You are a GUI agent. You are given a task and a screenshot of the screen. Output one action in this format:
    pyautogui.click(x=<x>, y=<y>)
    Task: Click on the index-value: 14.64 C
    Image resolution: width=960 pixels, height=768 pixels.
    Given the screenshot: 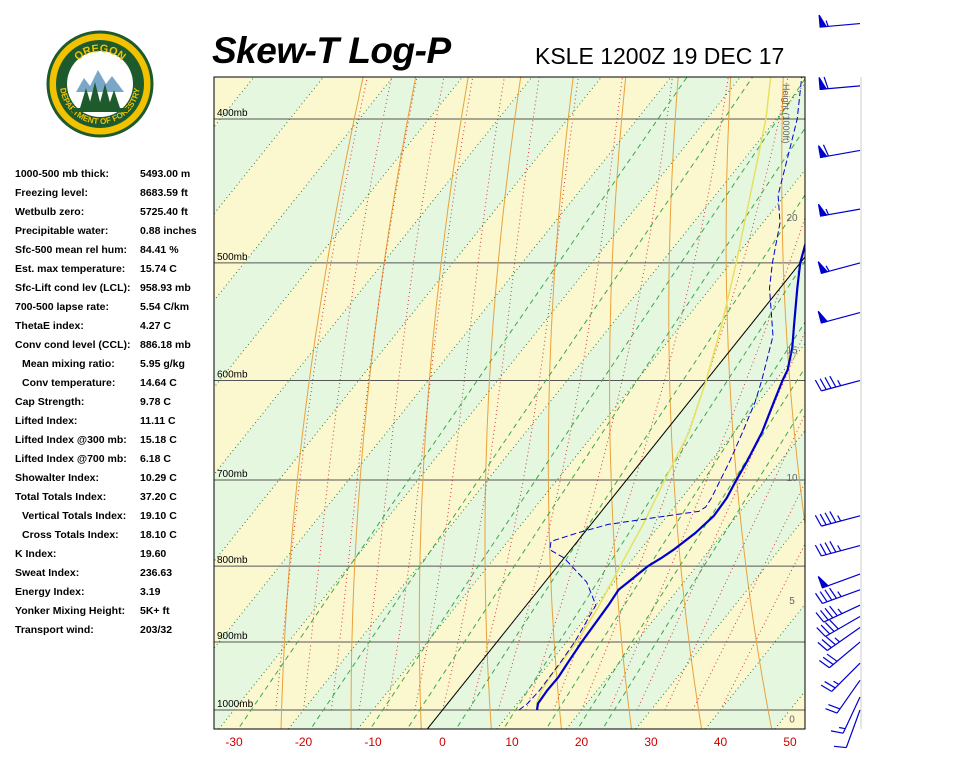 What is the action you would take?
    pyautogui.click(x=158, y=383)
    